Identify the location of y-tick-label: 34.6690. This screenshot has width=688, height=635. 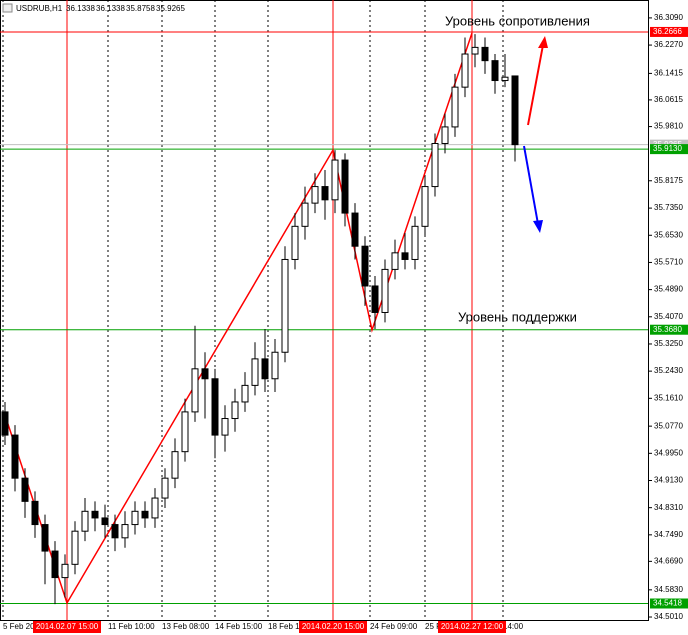
(668, 560).